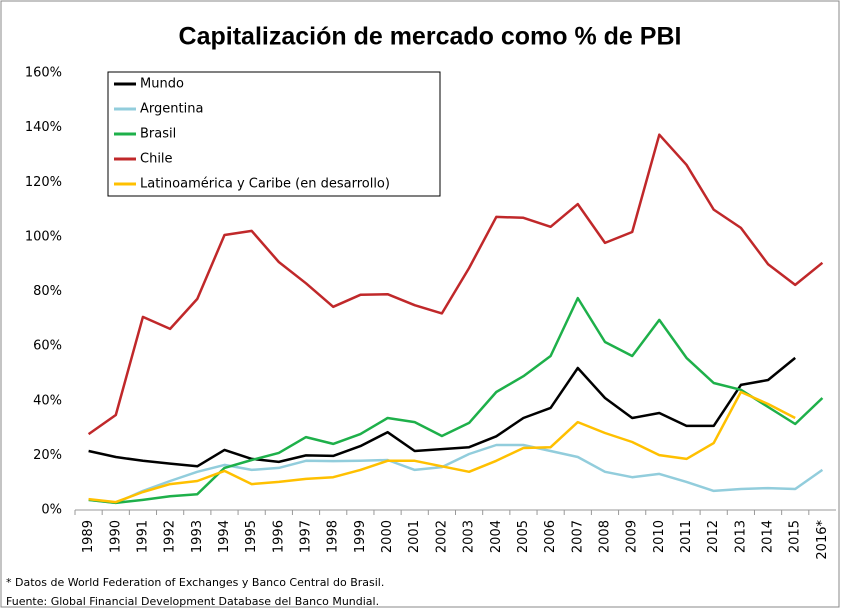  What do you see at coordinates (251, 536) in the screenshot?
I see `x-tick-label: 1995` at bounding box center [251, 536].